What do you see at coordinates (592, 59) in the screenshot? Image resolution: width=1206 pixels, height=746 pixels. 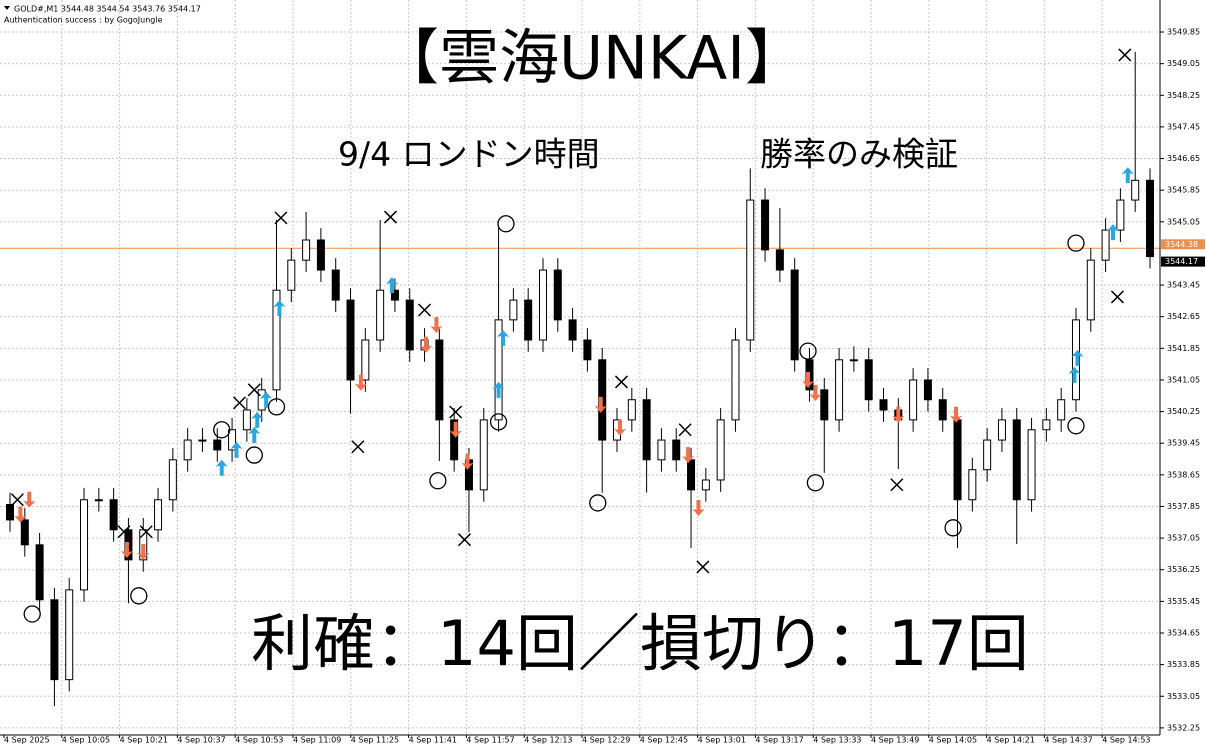 I see `chart-title: 【雲海UNKAI】` at bounding box center [592, 59].